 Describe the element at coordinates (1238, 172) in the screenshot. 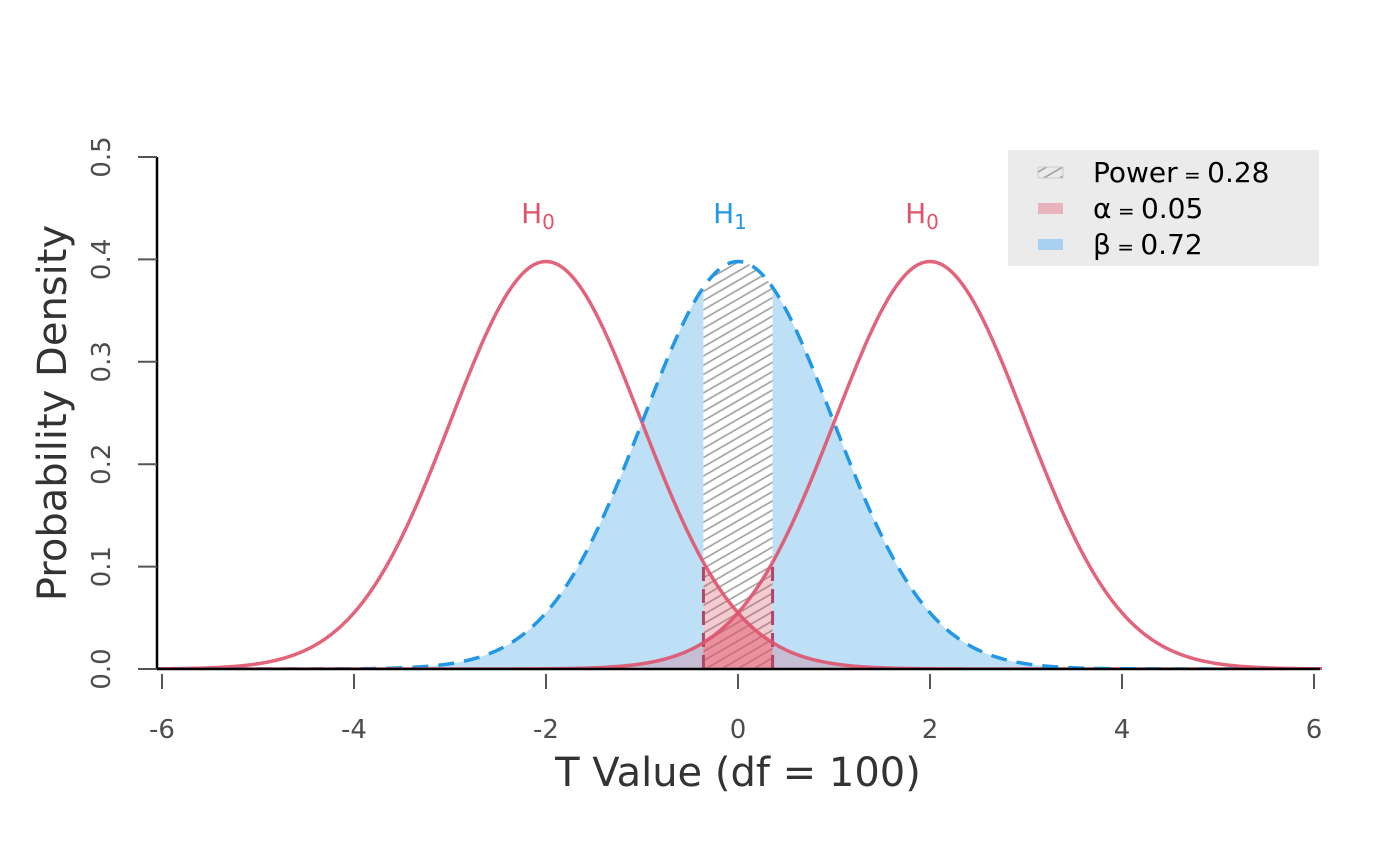

I see `legend-text-part: 0.28` at that location.